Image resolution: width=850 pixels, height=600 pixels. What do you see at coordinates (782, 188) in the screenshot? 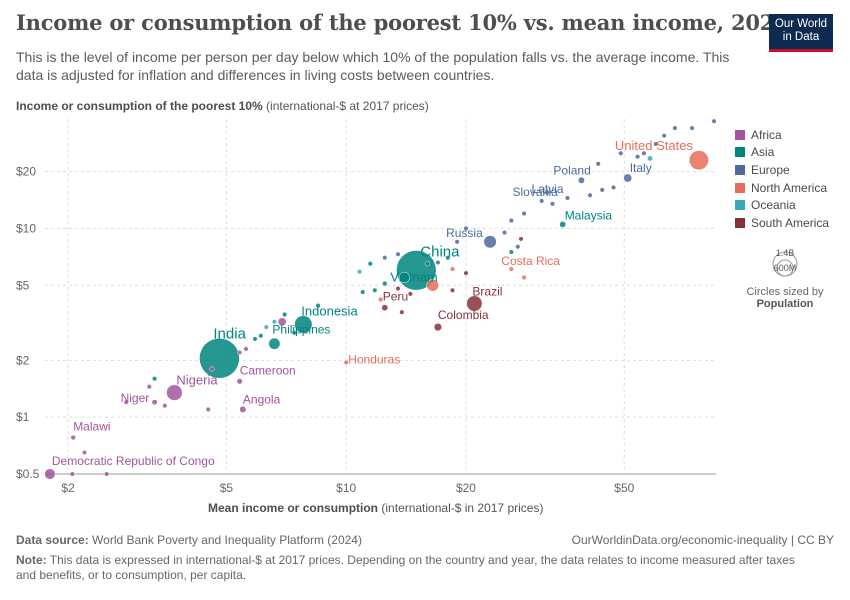
I see `legend-item-north-america: North America` at bounding box center [782, 188].